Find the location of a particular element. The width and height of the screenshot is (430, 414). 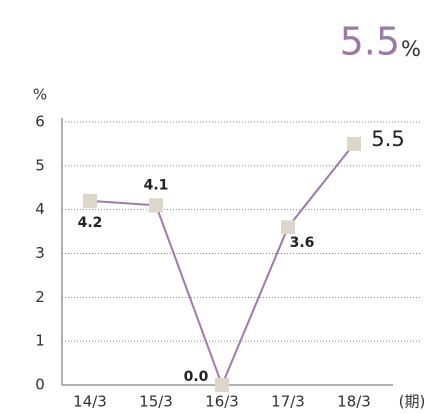

y-tick-label: 4 is located at coordinates (40, 209).